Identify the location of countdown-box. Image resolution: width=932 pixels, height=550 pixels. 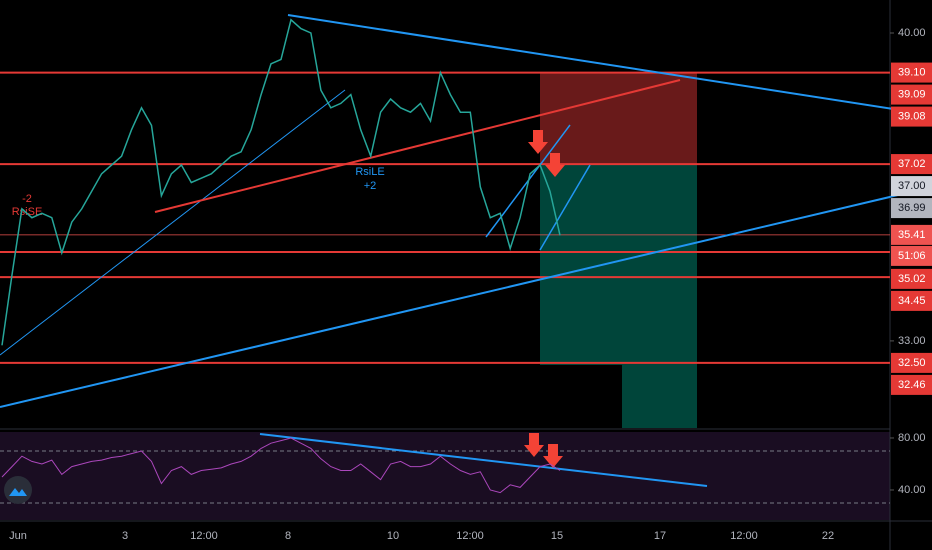
(911, 255).